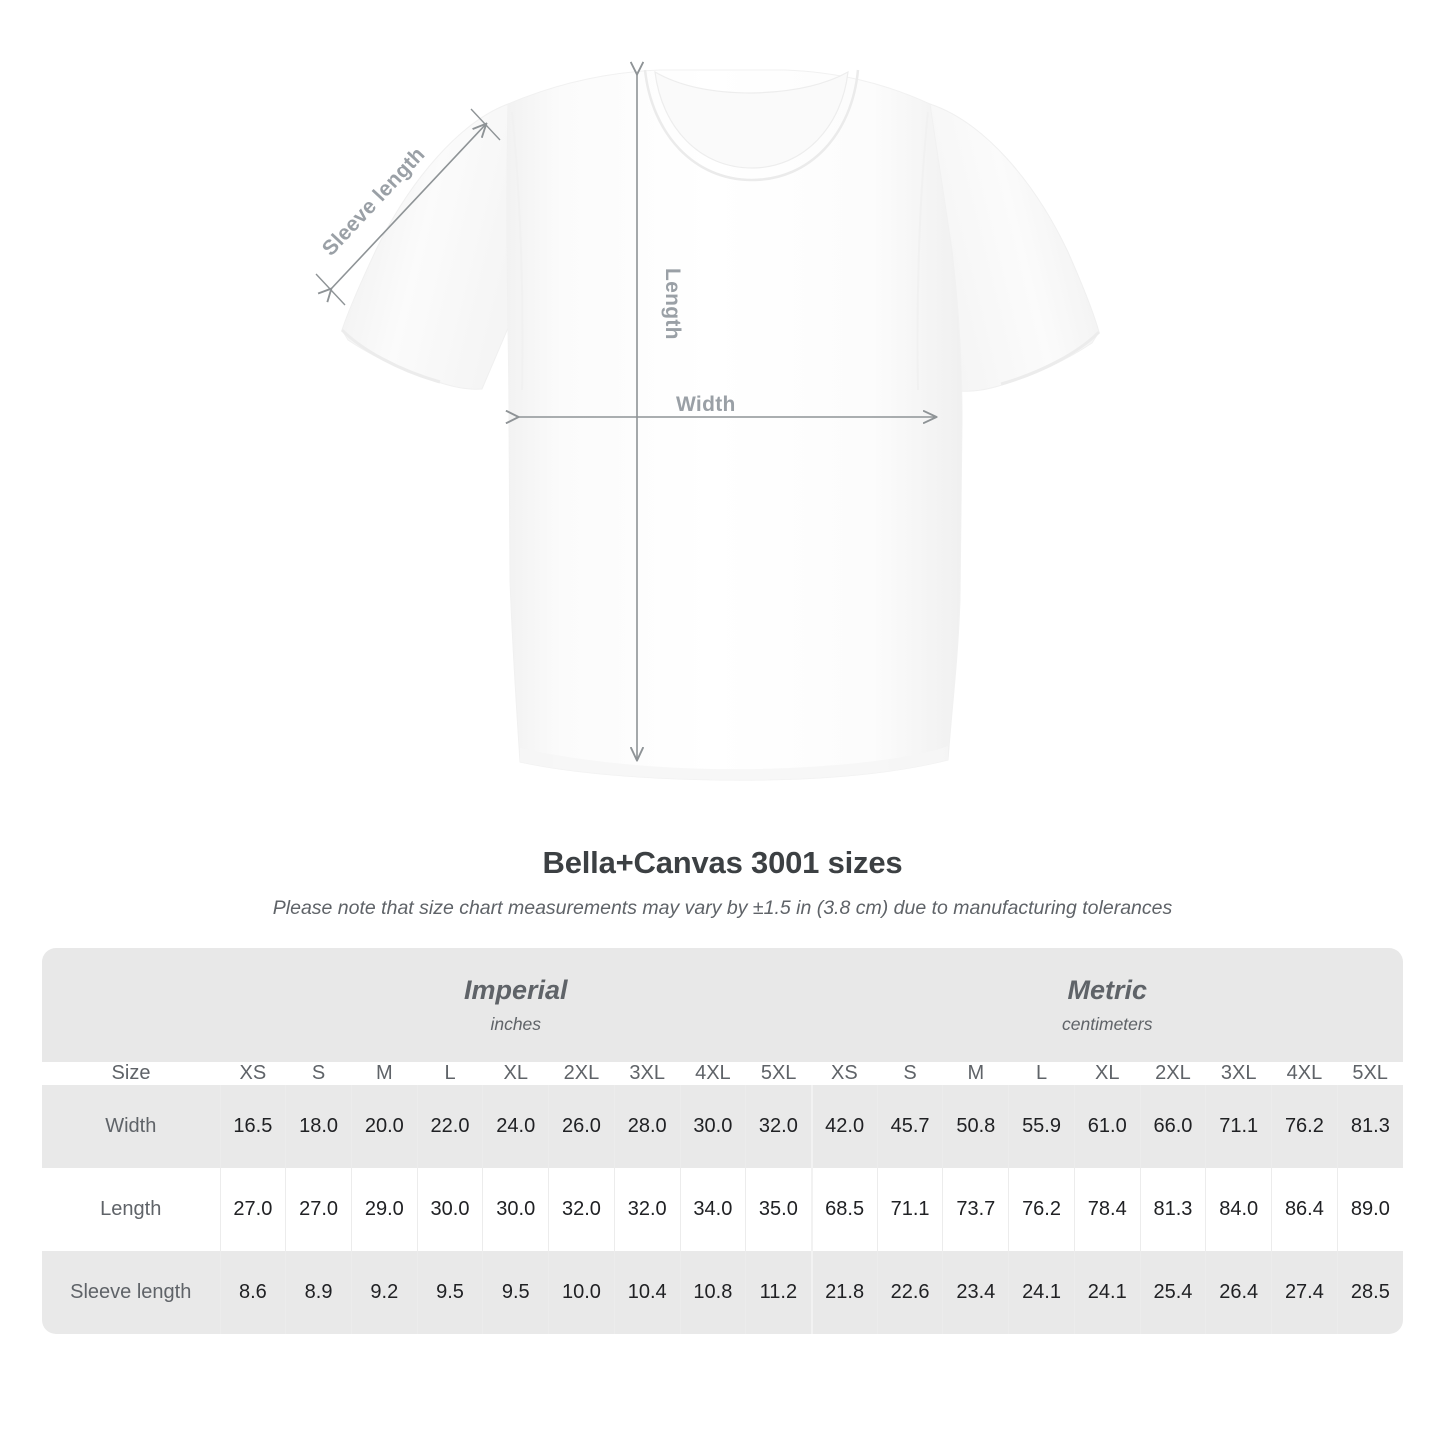 This screenshot has width=1445, height=1445. Describe the element at coordinates (1107, 1073) in the screenshot. I see `size-header-metric-xl: XL` at that location.